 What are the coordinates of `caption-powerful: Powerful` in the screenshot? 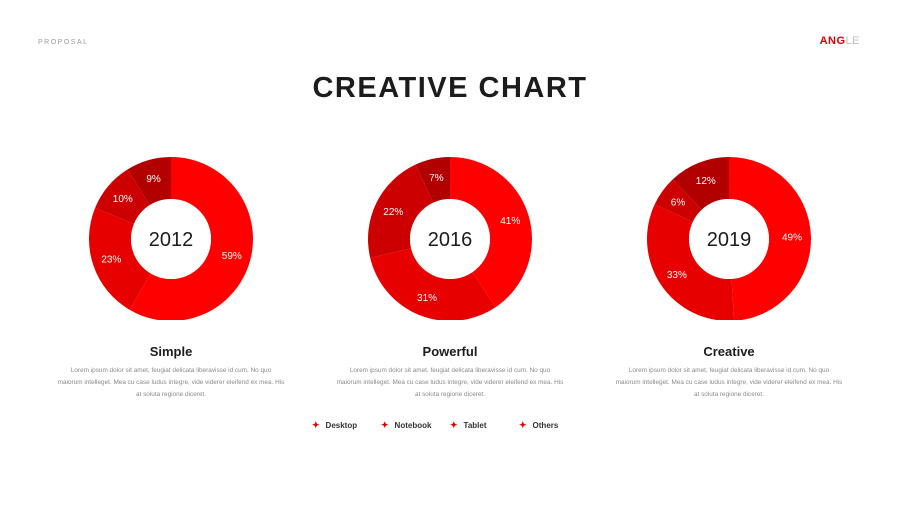 It's located at (450, 351).